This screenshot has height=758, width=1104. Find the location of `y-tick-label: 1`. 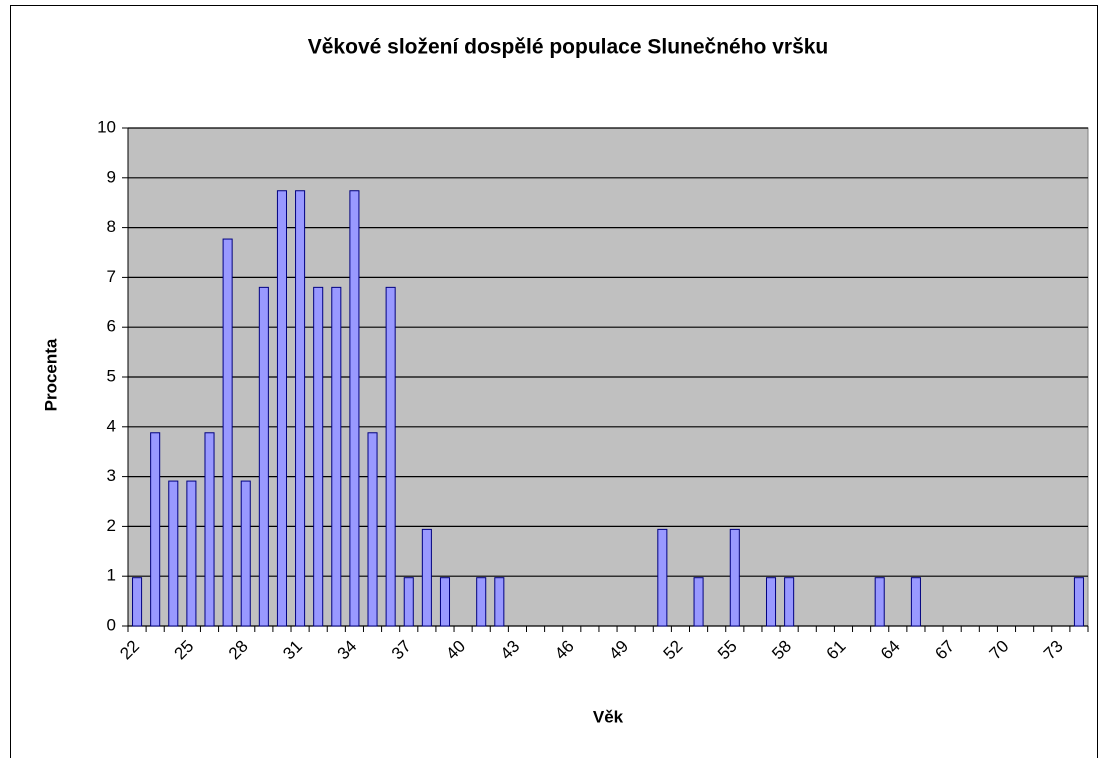

y-tick-label: 1 is located at coordinates (111, 575).